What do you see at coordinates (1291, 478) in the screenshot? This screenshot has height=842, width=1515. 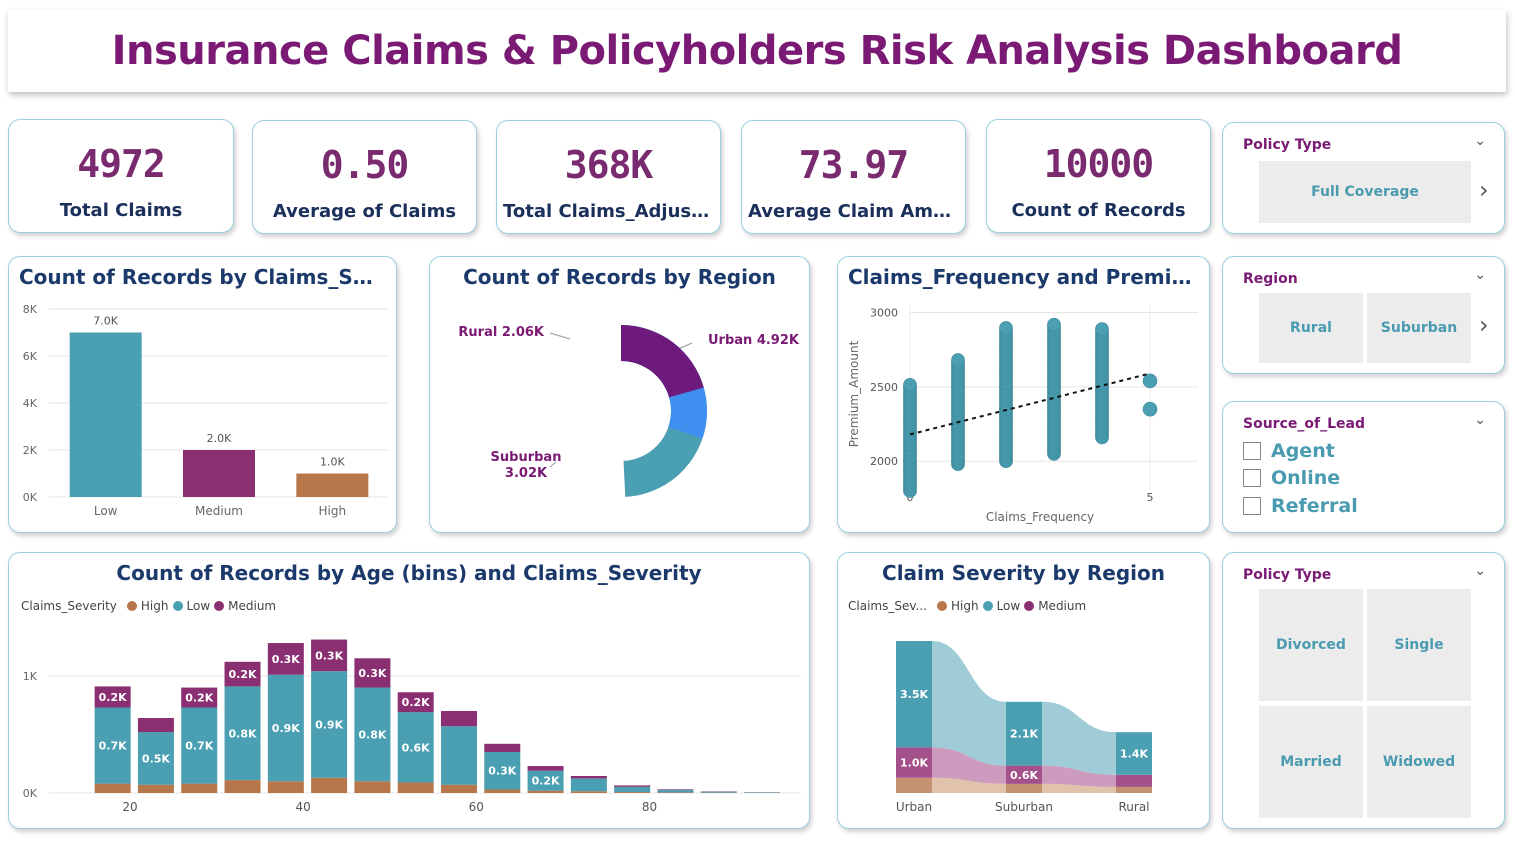 I see `checkbox-online: Online` at bounding box center [1291, 478].